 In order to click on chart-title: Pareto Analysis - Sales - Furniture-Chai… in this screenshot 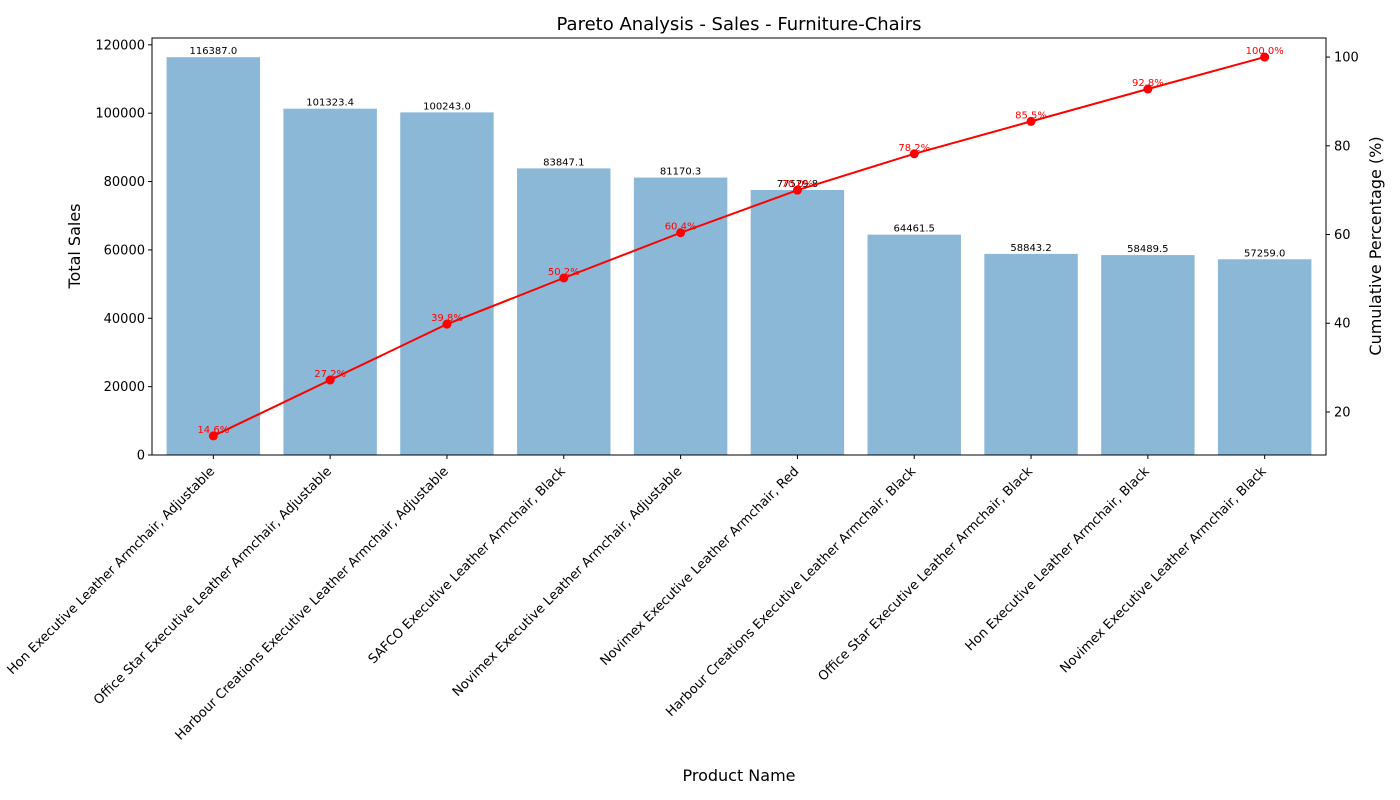, I will do `click(739, 24)`.